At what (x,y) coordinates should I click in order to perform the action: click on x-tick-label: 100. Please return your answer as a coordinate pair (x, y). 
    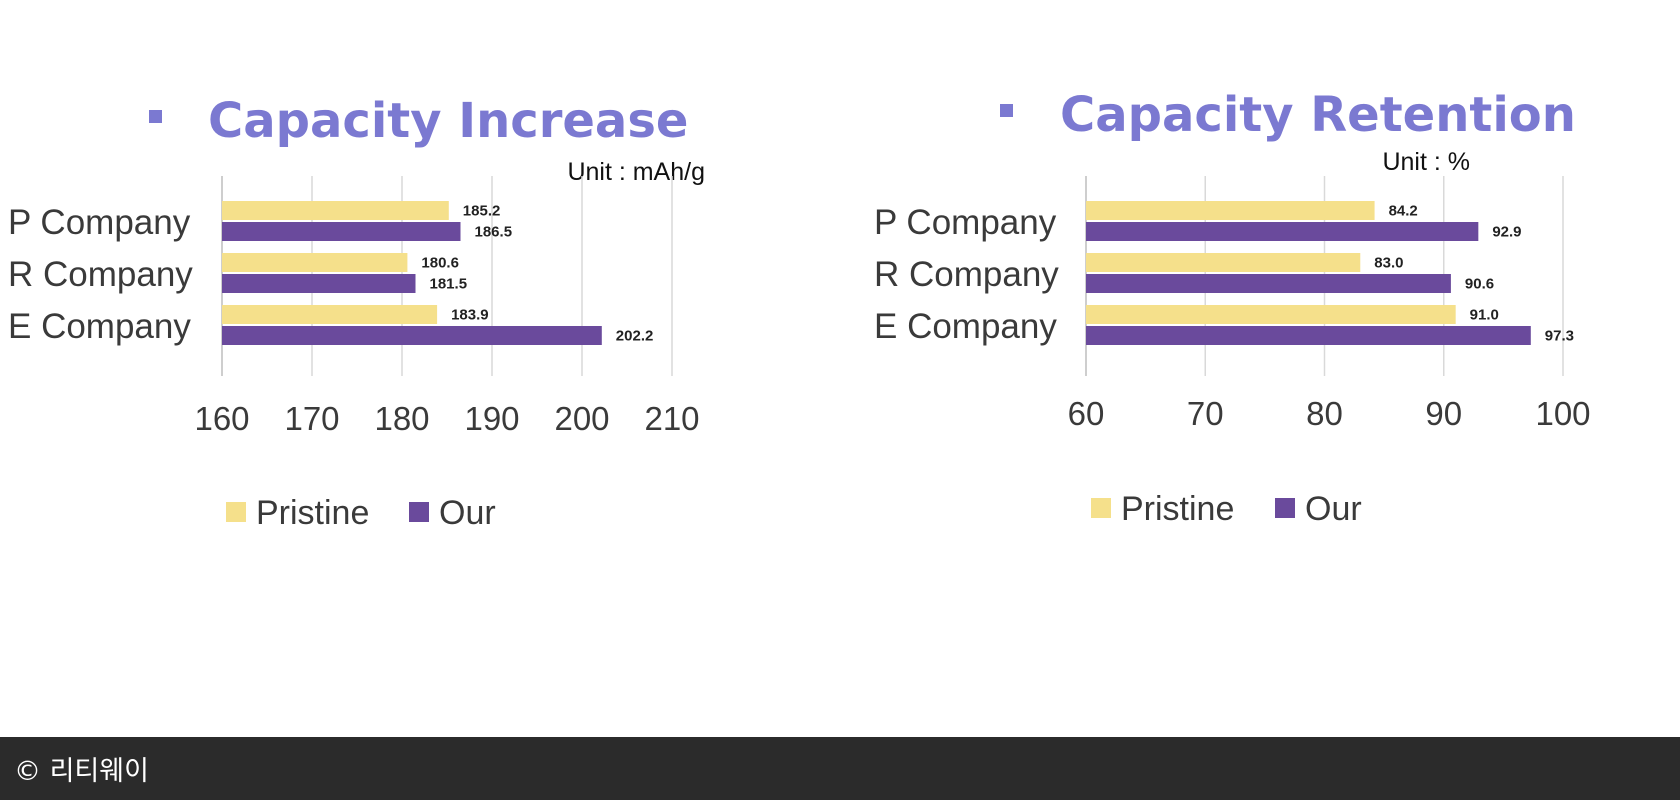
    Looking at the image, I should click on (1562, 413).